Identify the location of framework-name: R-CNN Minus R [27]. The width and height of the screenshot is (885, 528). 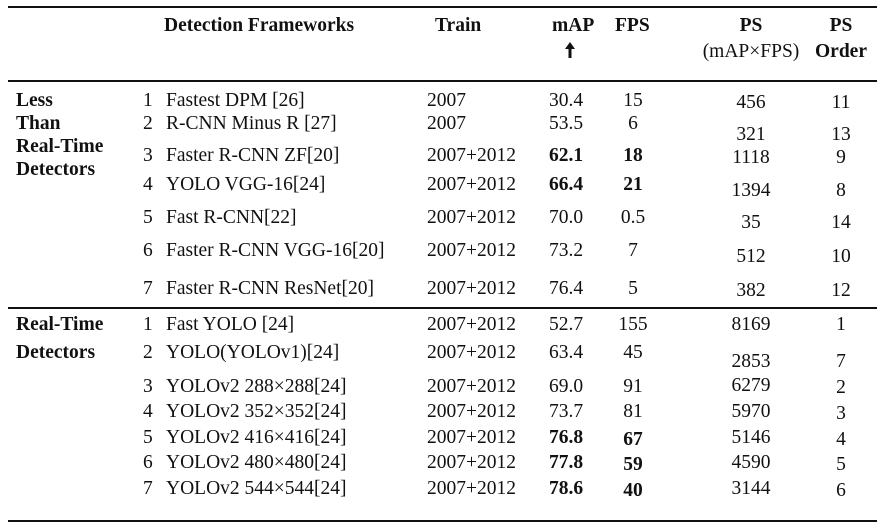
(251, 123).